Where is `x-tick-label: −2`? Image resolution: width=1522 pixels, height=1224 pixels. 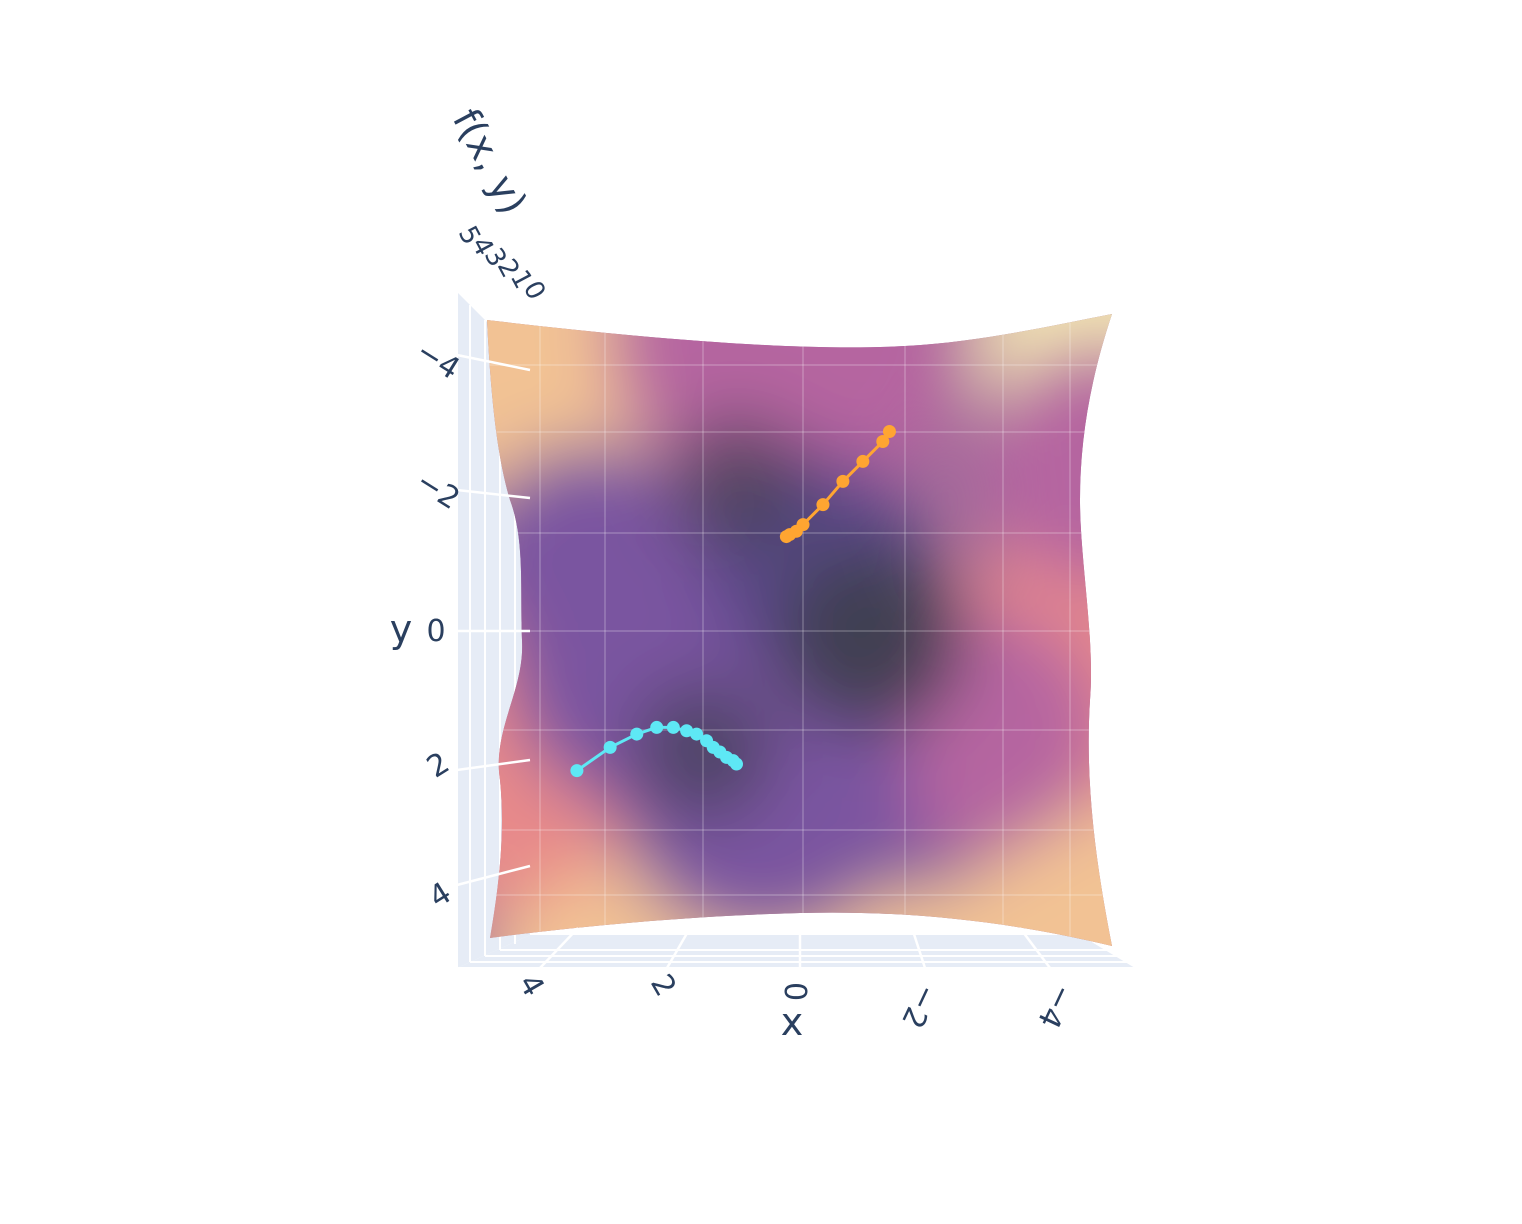 x-tick-label: −2 is located at coordinates (919, 1006).